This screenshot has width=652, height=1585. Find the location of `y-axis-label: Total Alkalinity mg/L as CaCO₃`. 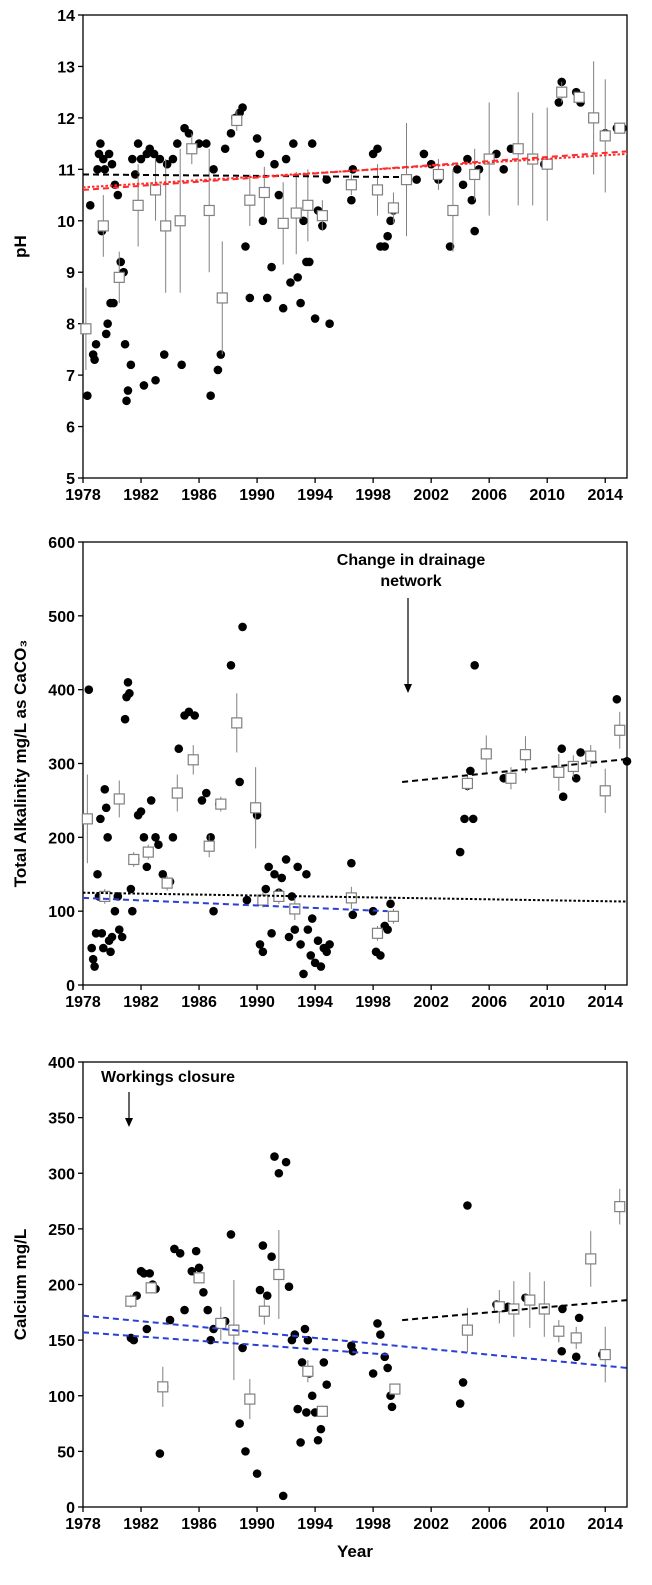

y-axis-label: Total Alkalinity mg/L as CaCO₃ is located at coordinates (20, 764).